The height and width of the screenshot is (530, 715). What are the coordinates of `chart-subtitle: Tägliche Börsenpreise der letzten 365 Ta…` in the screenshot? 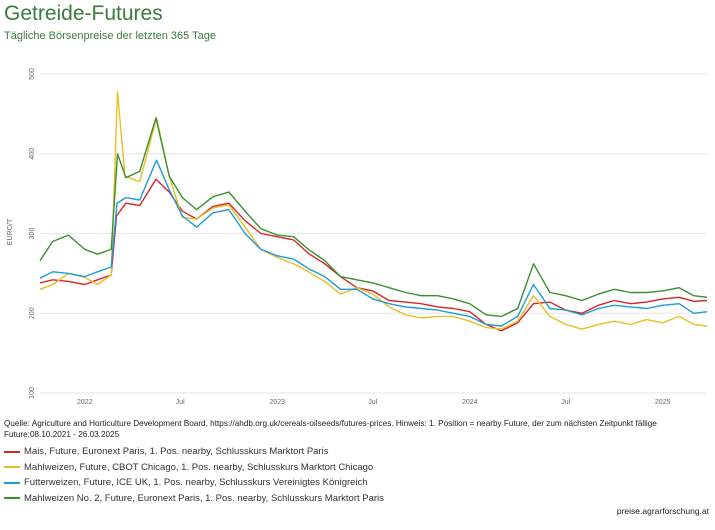 It's located at (110, 36).